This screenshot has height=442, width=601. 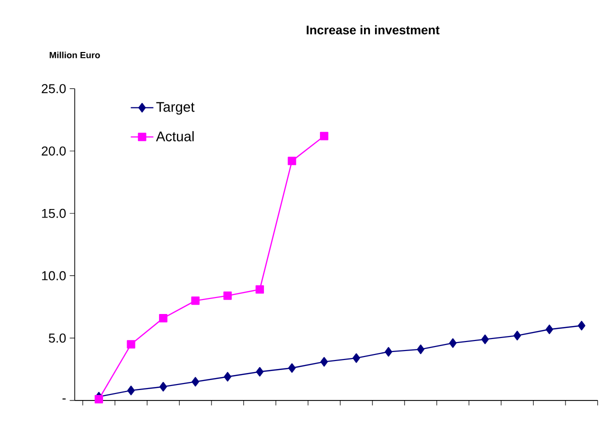 I want to click on legend-label: Actual, so click(x=175, y=136).